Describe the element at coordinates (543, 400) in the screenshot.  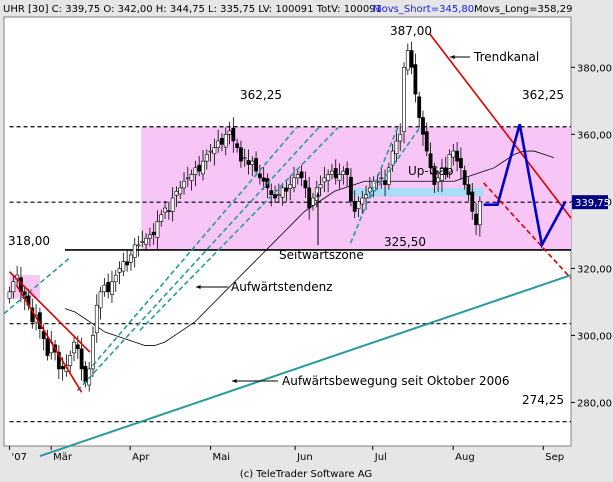
I see `label-274: 274,25` at that location.